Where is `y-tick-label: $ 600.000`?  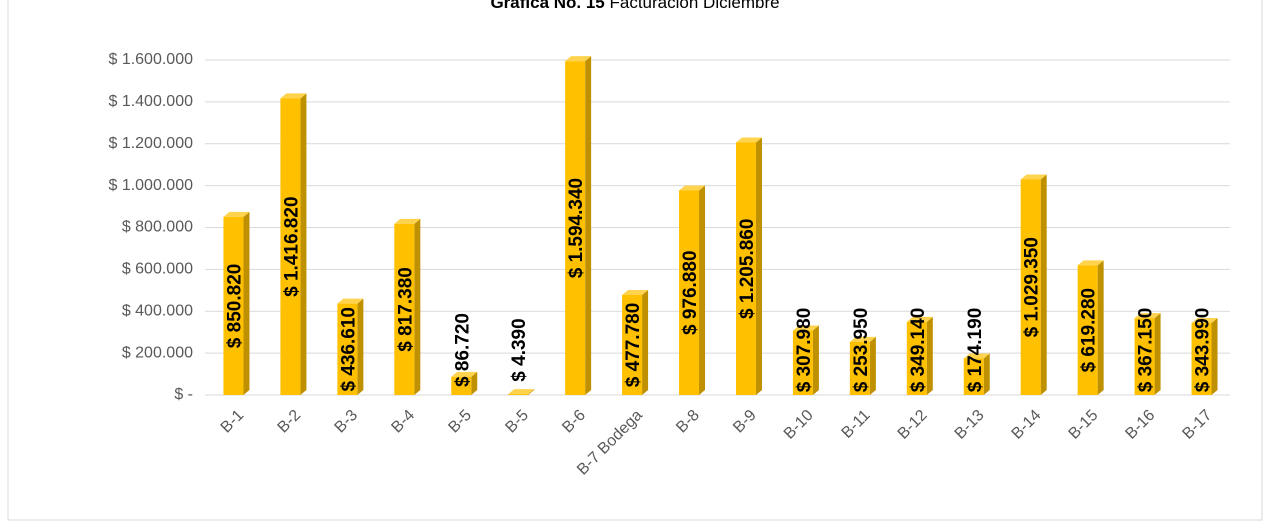
y-tick-label: $ 600.000 is located at coordinates (157, 269).